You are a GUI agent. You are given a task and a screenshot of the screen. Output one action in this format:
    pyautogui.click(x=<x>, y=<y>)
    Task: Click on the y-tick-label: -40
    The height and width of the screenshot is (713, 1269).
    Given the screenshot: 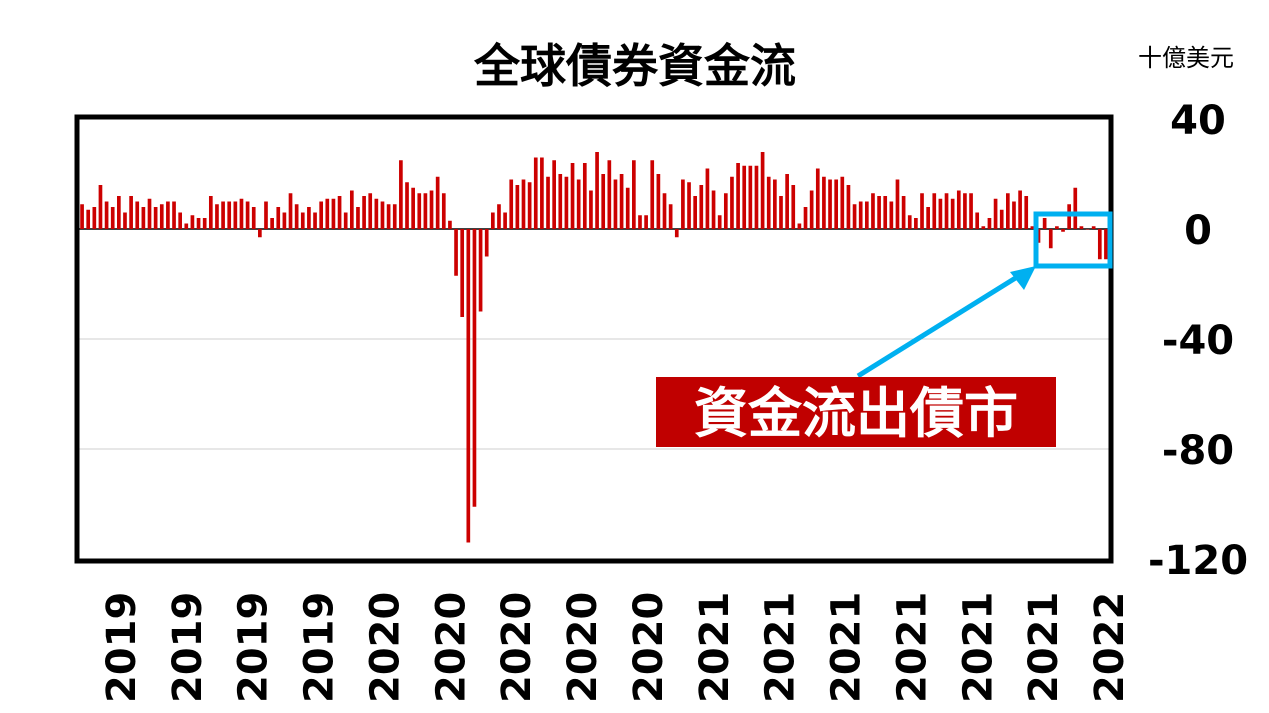 What is the action you would take?
    pyautogui.click(x=1198, y=341)
    